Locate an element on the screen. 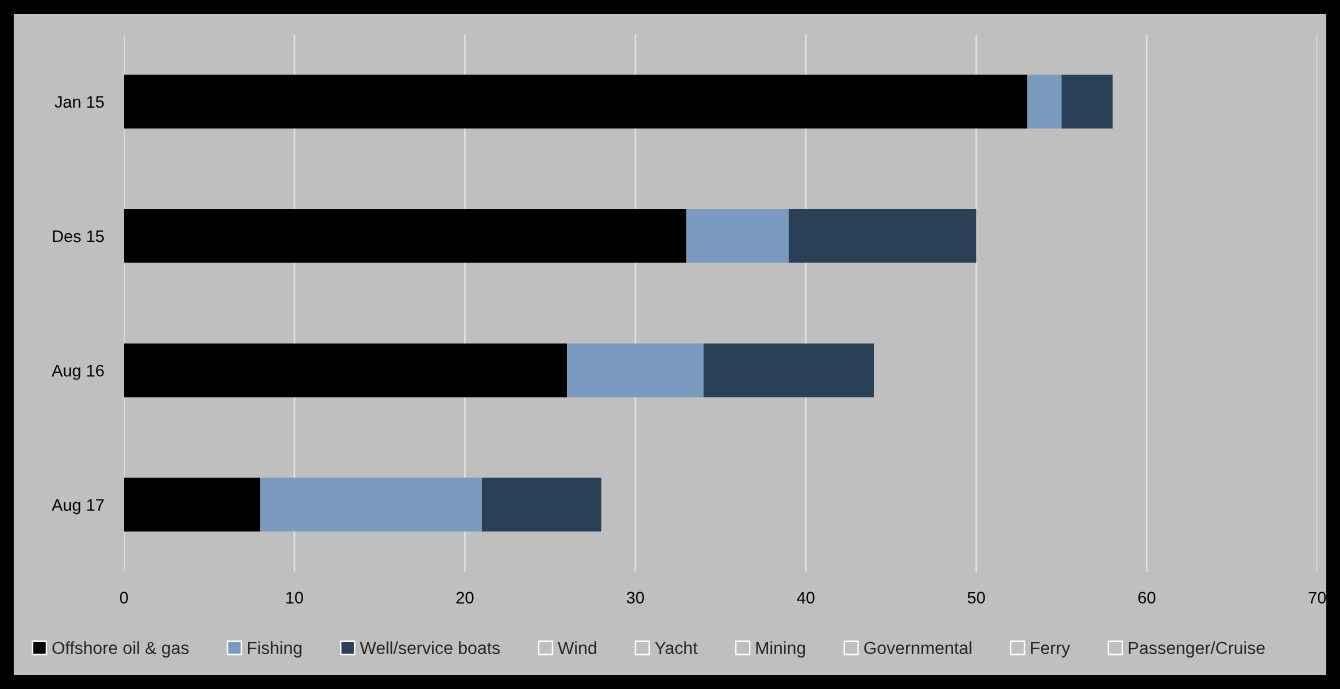 The height and width of the screenshot is (689, 1340). legend-label: Well/service boats is located at coordinates (429, 648).